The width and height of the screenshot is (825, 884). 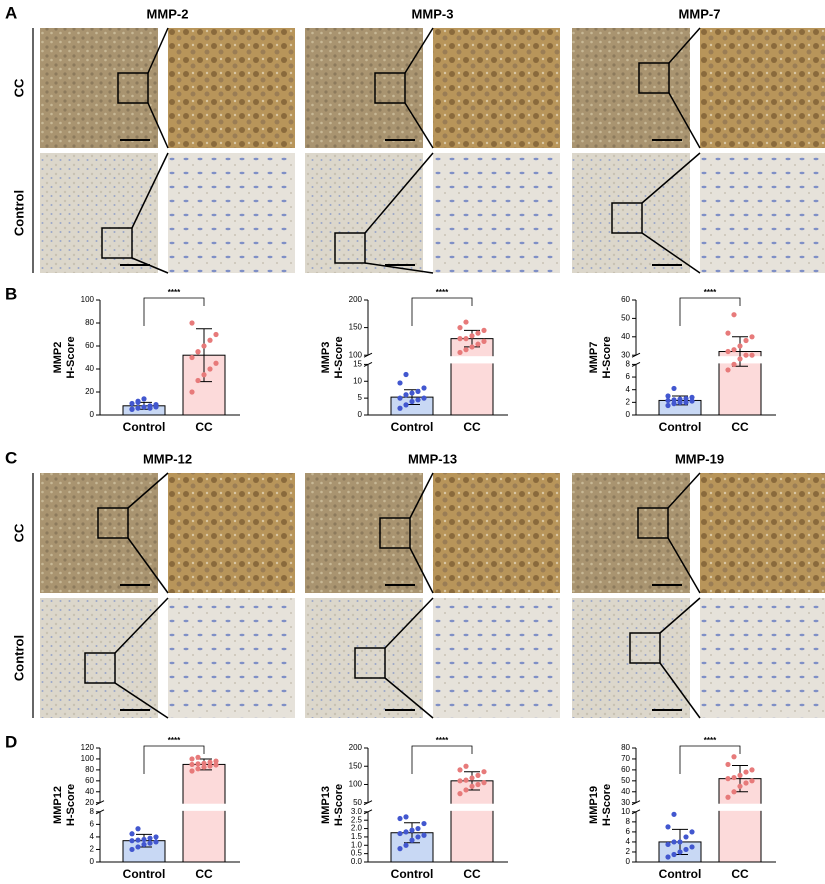 I want to click on y-axis-label: MMP13, so click(x=326, y=805).